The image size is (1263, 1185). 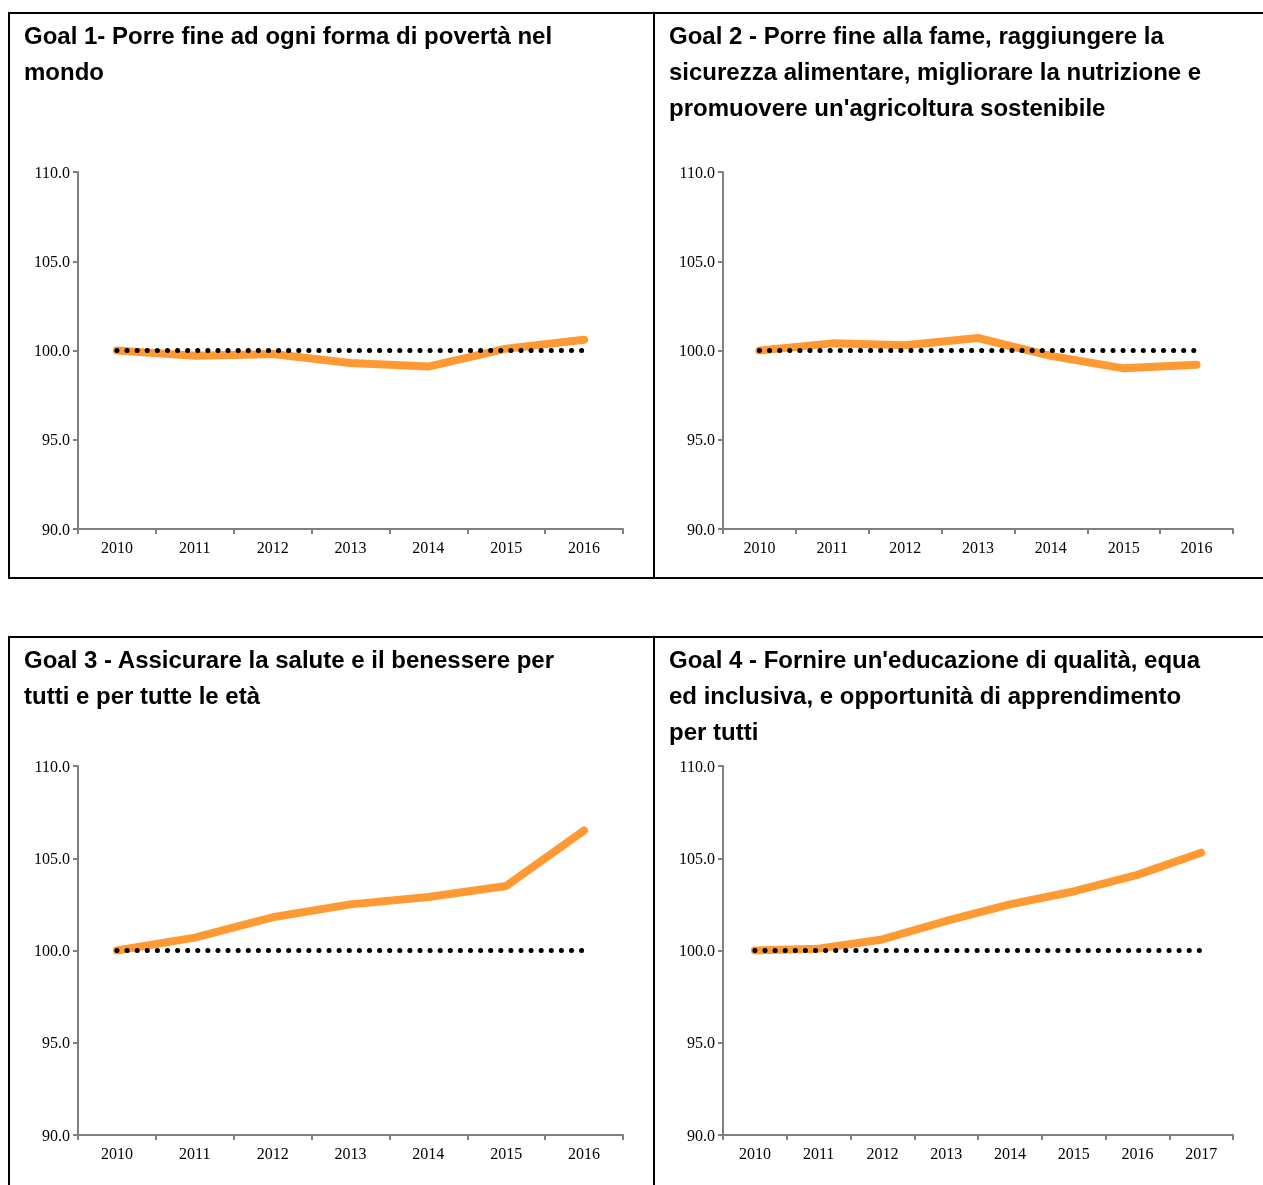 I want to click on chart-title: Goal 3 - Assicurare la salute e il benessere per tutti e per tutte le età, so click(x=290, y=678).